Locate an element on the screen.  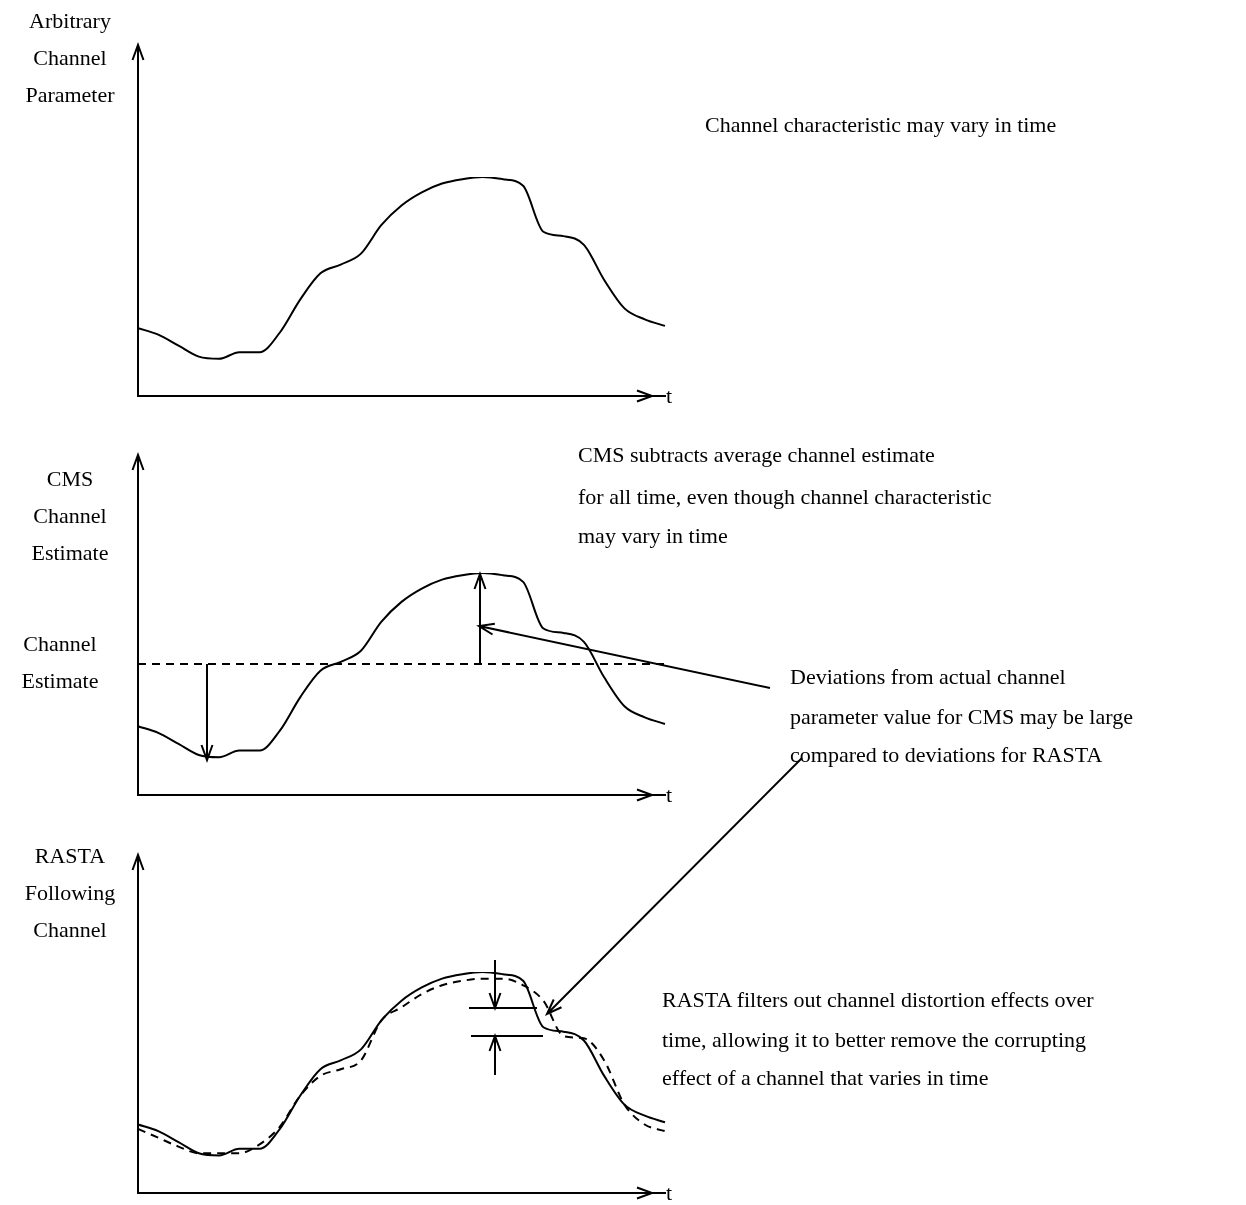
y-axis-title: CMS Channel Estimate is located at coordinates (70, 516).